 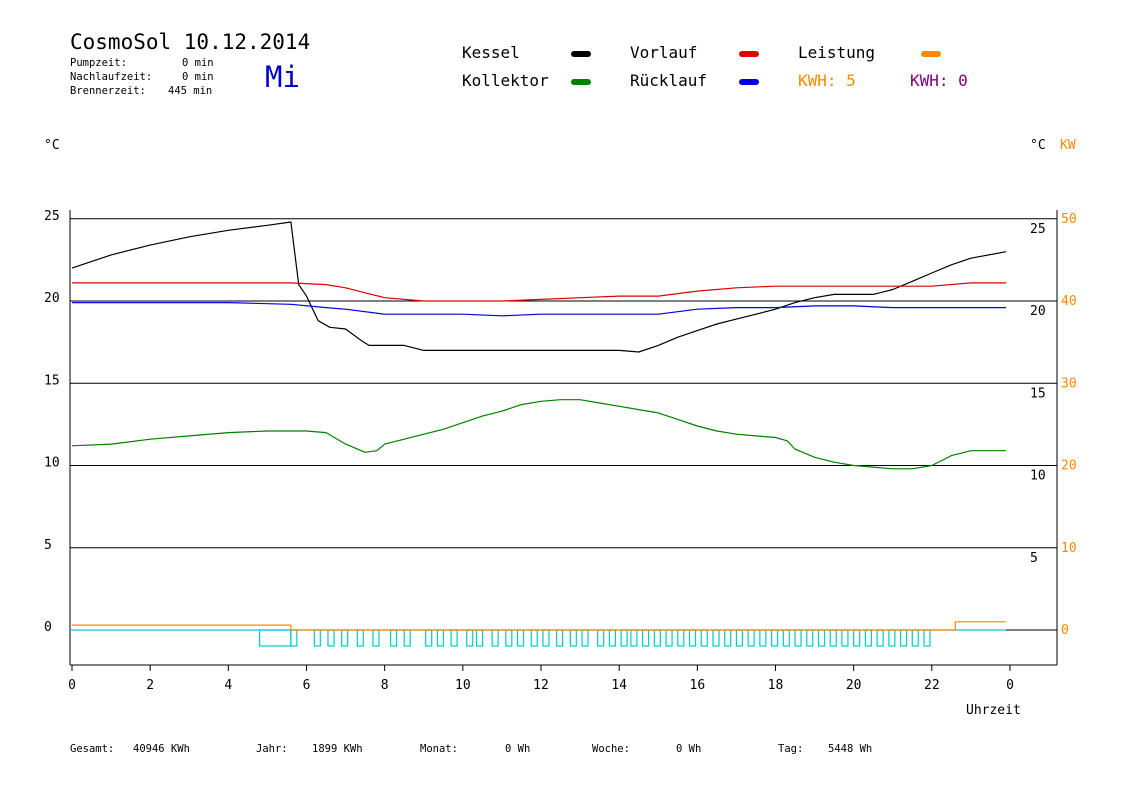 I want to click on footer-jahr-label: Jahr:, so click(x=272, y=749).